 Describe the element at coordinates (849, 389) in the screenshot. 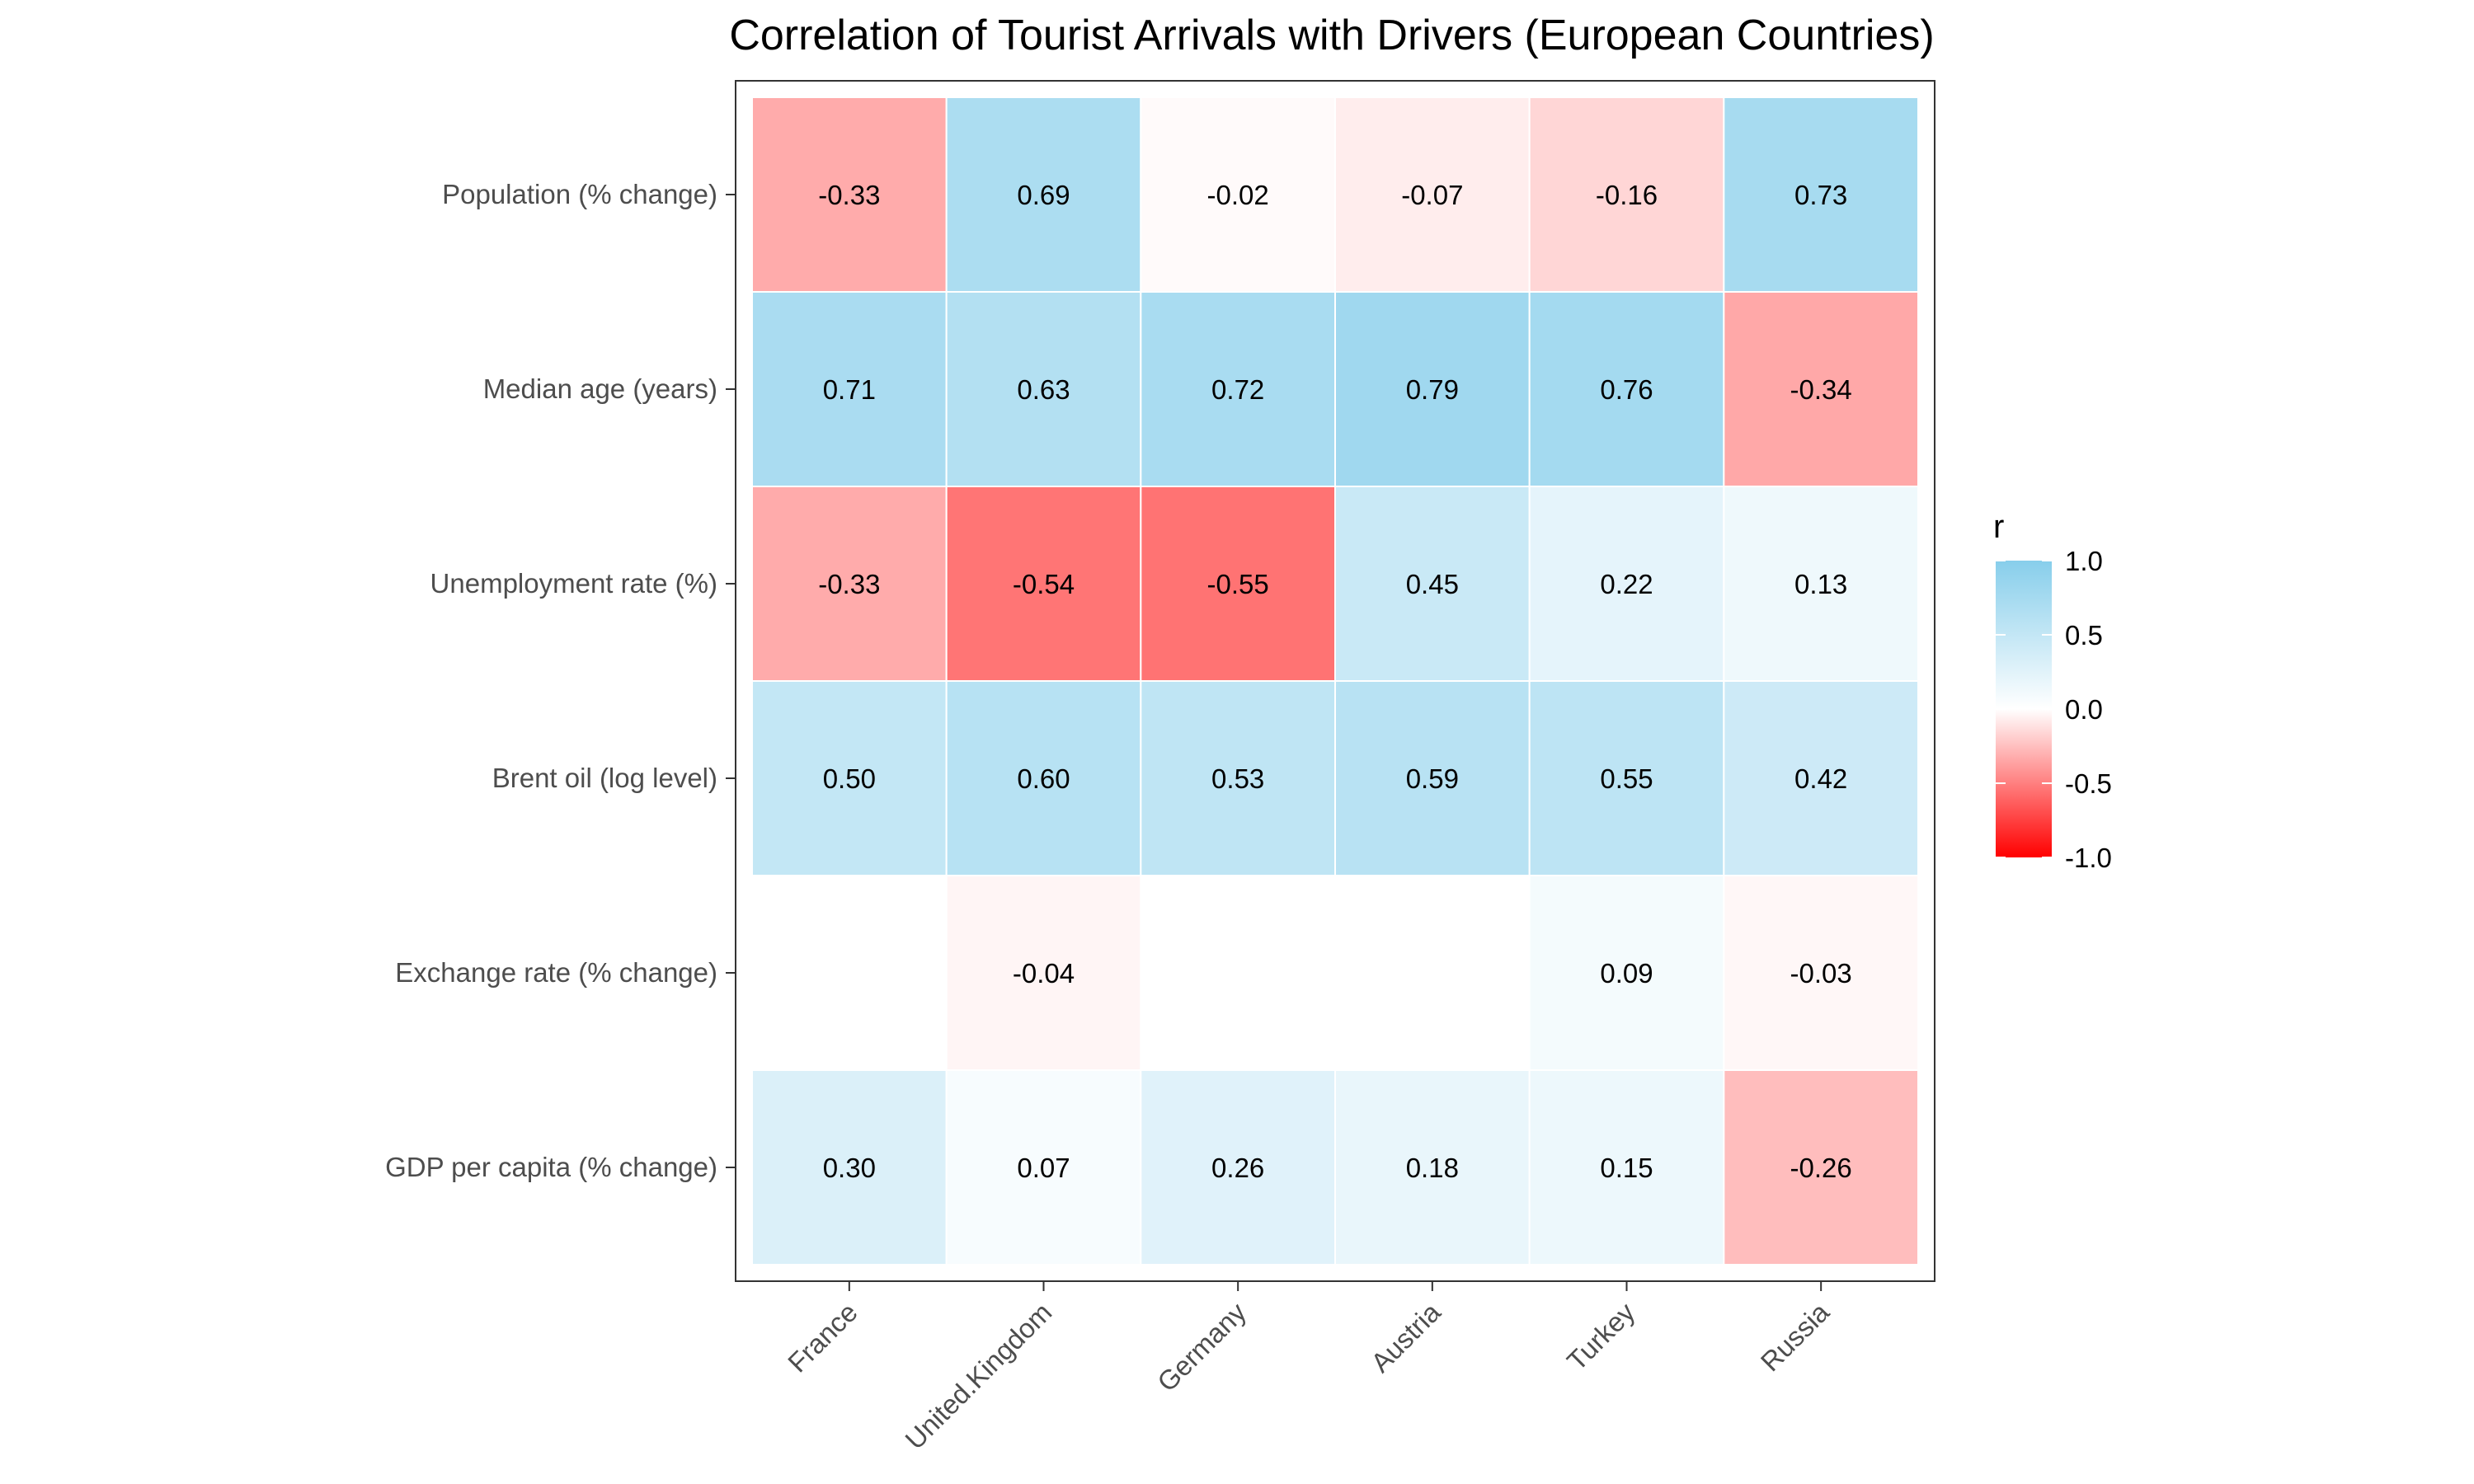

I see `cell-value-label: 0.71` at that location.